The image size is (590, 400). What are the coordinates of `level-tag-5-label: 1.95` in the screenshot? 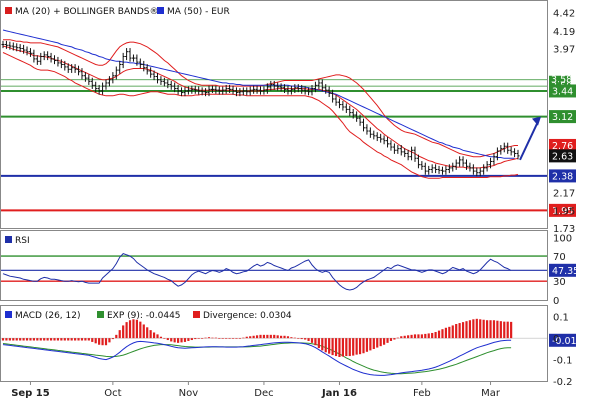 It's located at (562, 211).